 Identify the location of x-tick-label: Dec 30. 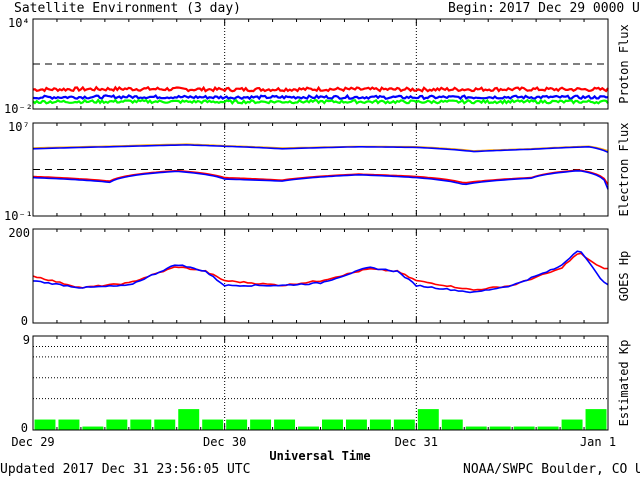
(224, 442).